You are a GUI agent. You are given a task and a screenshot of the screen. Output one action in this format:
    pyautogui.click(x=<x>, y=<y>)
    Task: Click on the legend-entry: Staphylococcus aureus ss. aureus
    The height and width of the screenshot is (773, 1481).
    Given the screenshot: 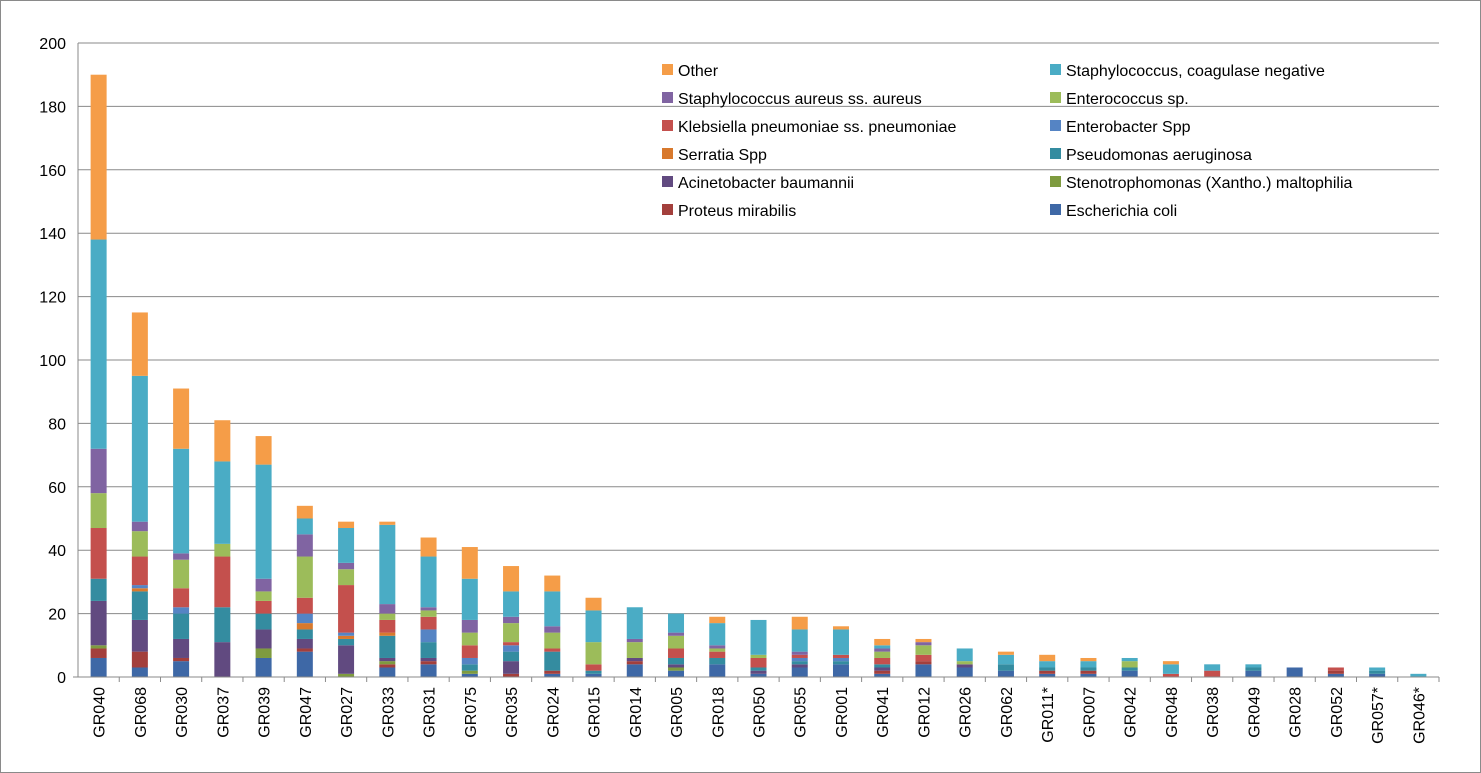 What is the action you would take?
    pyautogui.click(x=800, y=99)
    